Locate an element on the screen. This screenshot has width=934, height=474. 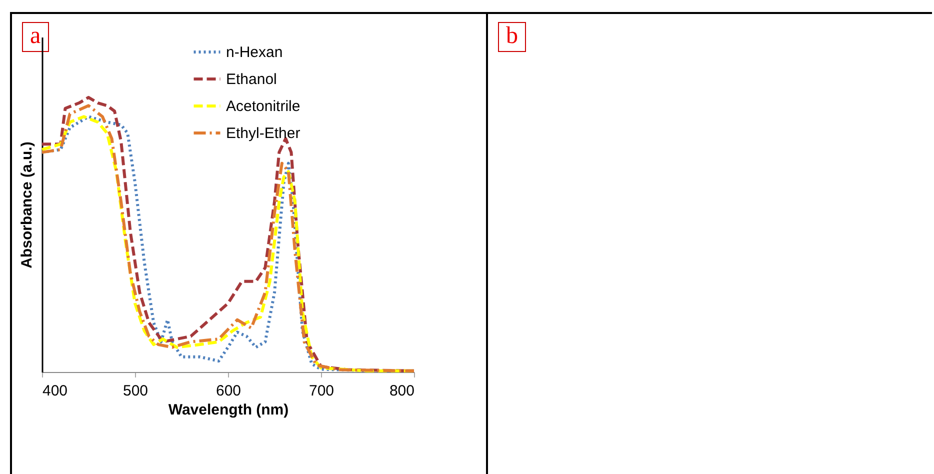
x-tick-label: 400 is located at coordinates (55, 391).